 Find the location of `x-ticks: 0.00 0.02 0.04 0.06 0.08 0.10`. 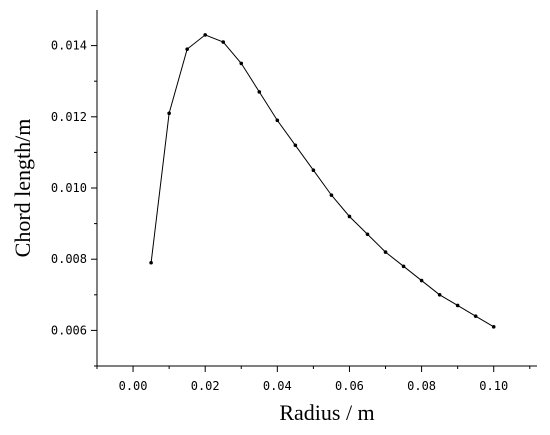

x-ticks: 0.00 0.02 0.04 0.06 0.08 0.10 is located at coordinates (313, 379).